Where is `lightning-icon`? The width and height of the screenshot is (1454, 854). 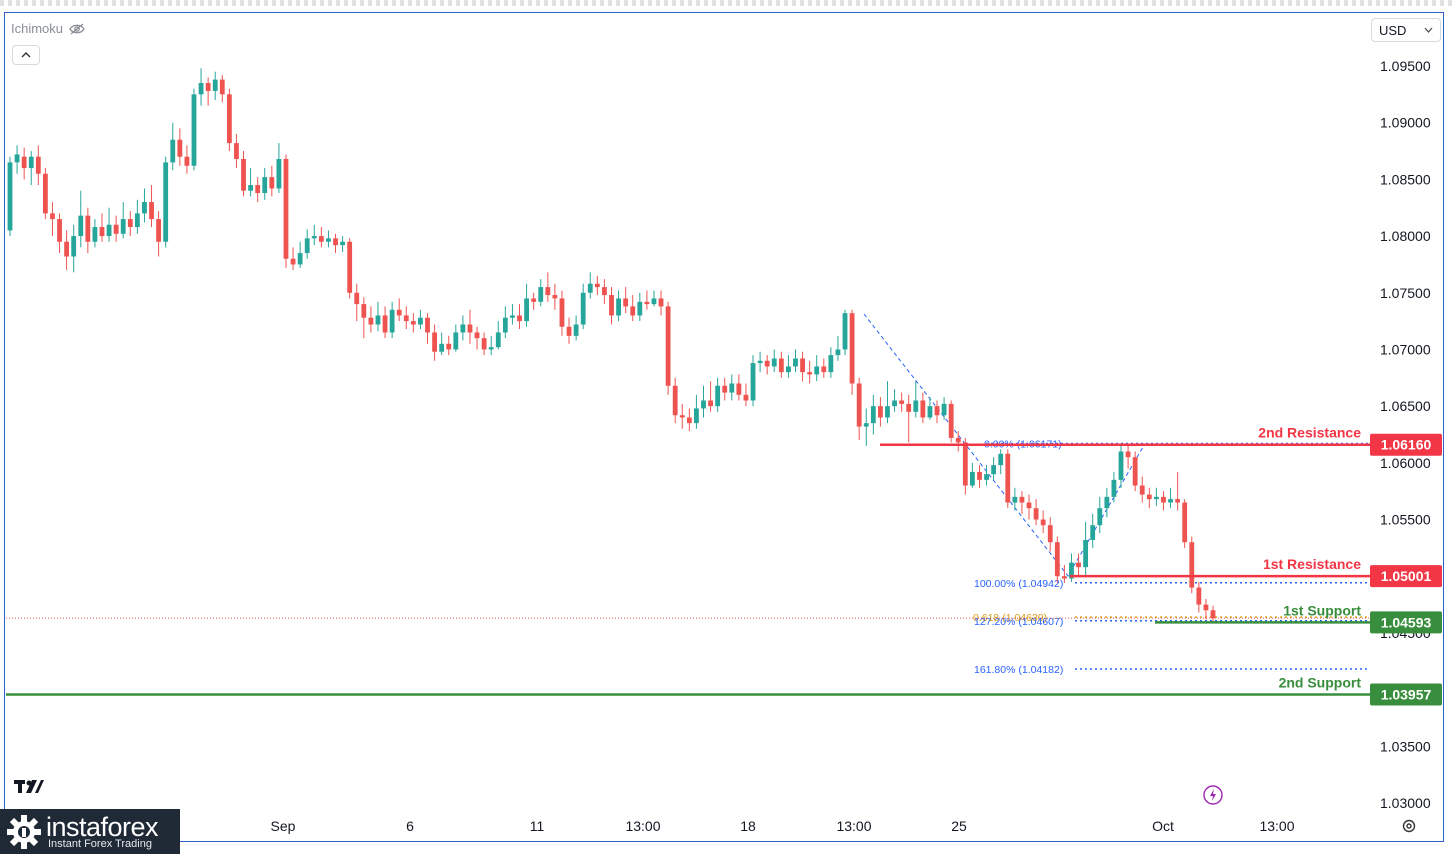 lightning-icon is located at coordinates (1213, 797).